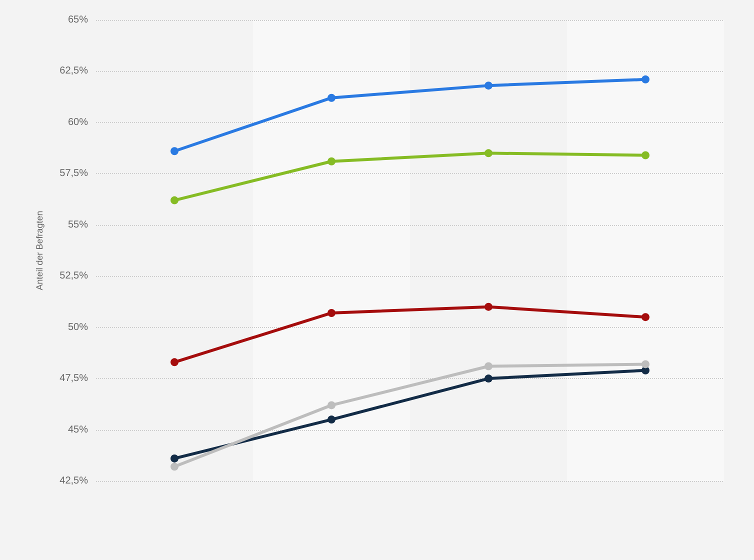 Image resolution: width=754 pixels, height=560 pixels. Describe the element at coordinates (74, 378) in the screenshot. I see `y-tick-label: 47,5%` at that location.